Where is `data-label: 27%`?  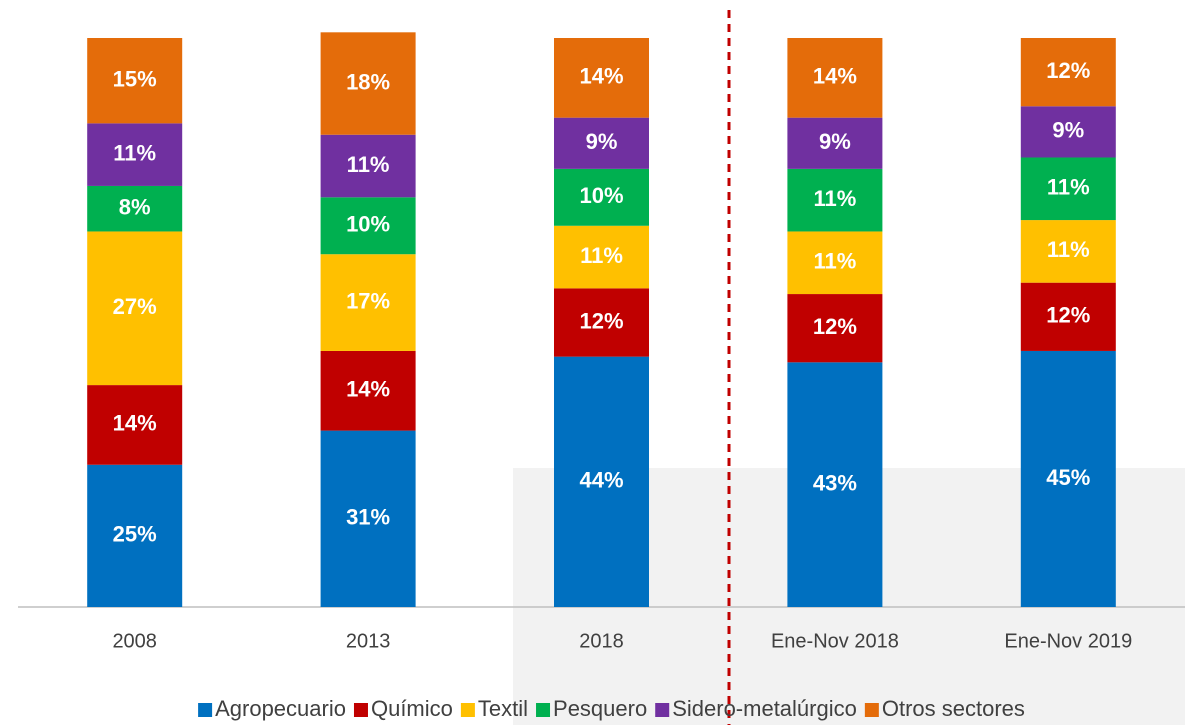 data-label: 27% is located at coordinates (135, 306).